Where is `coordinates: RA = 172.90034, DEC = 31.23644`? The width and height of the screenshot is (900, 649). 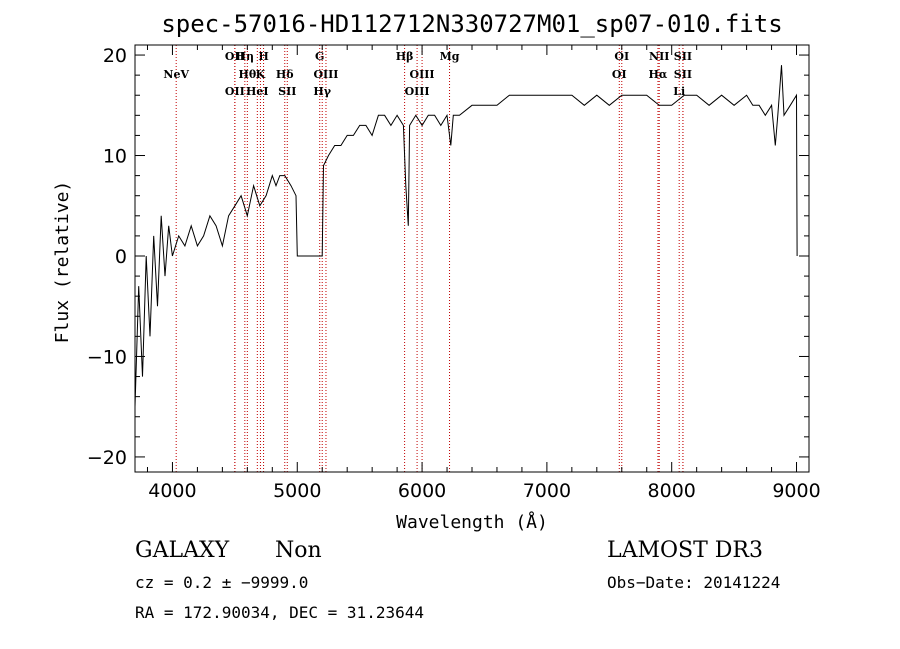
coordinates: RA = 172.90034, DEC = 31.23644 is located at coordinates (279, 612).